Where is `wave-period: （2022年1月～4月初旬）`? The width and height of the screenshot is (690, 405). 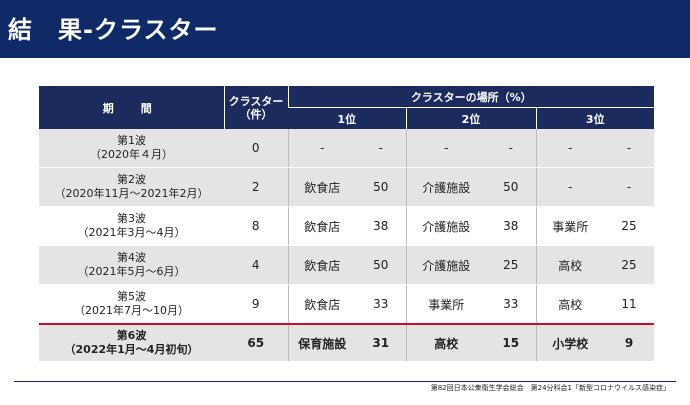 wave-period: （2022年1月～4月初旬） is located at coordinates (131, 349).